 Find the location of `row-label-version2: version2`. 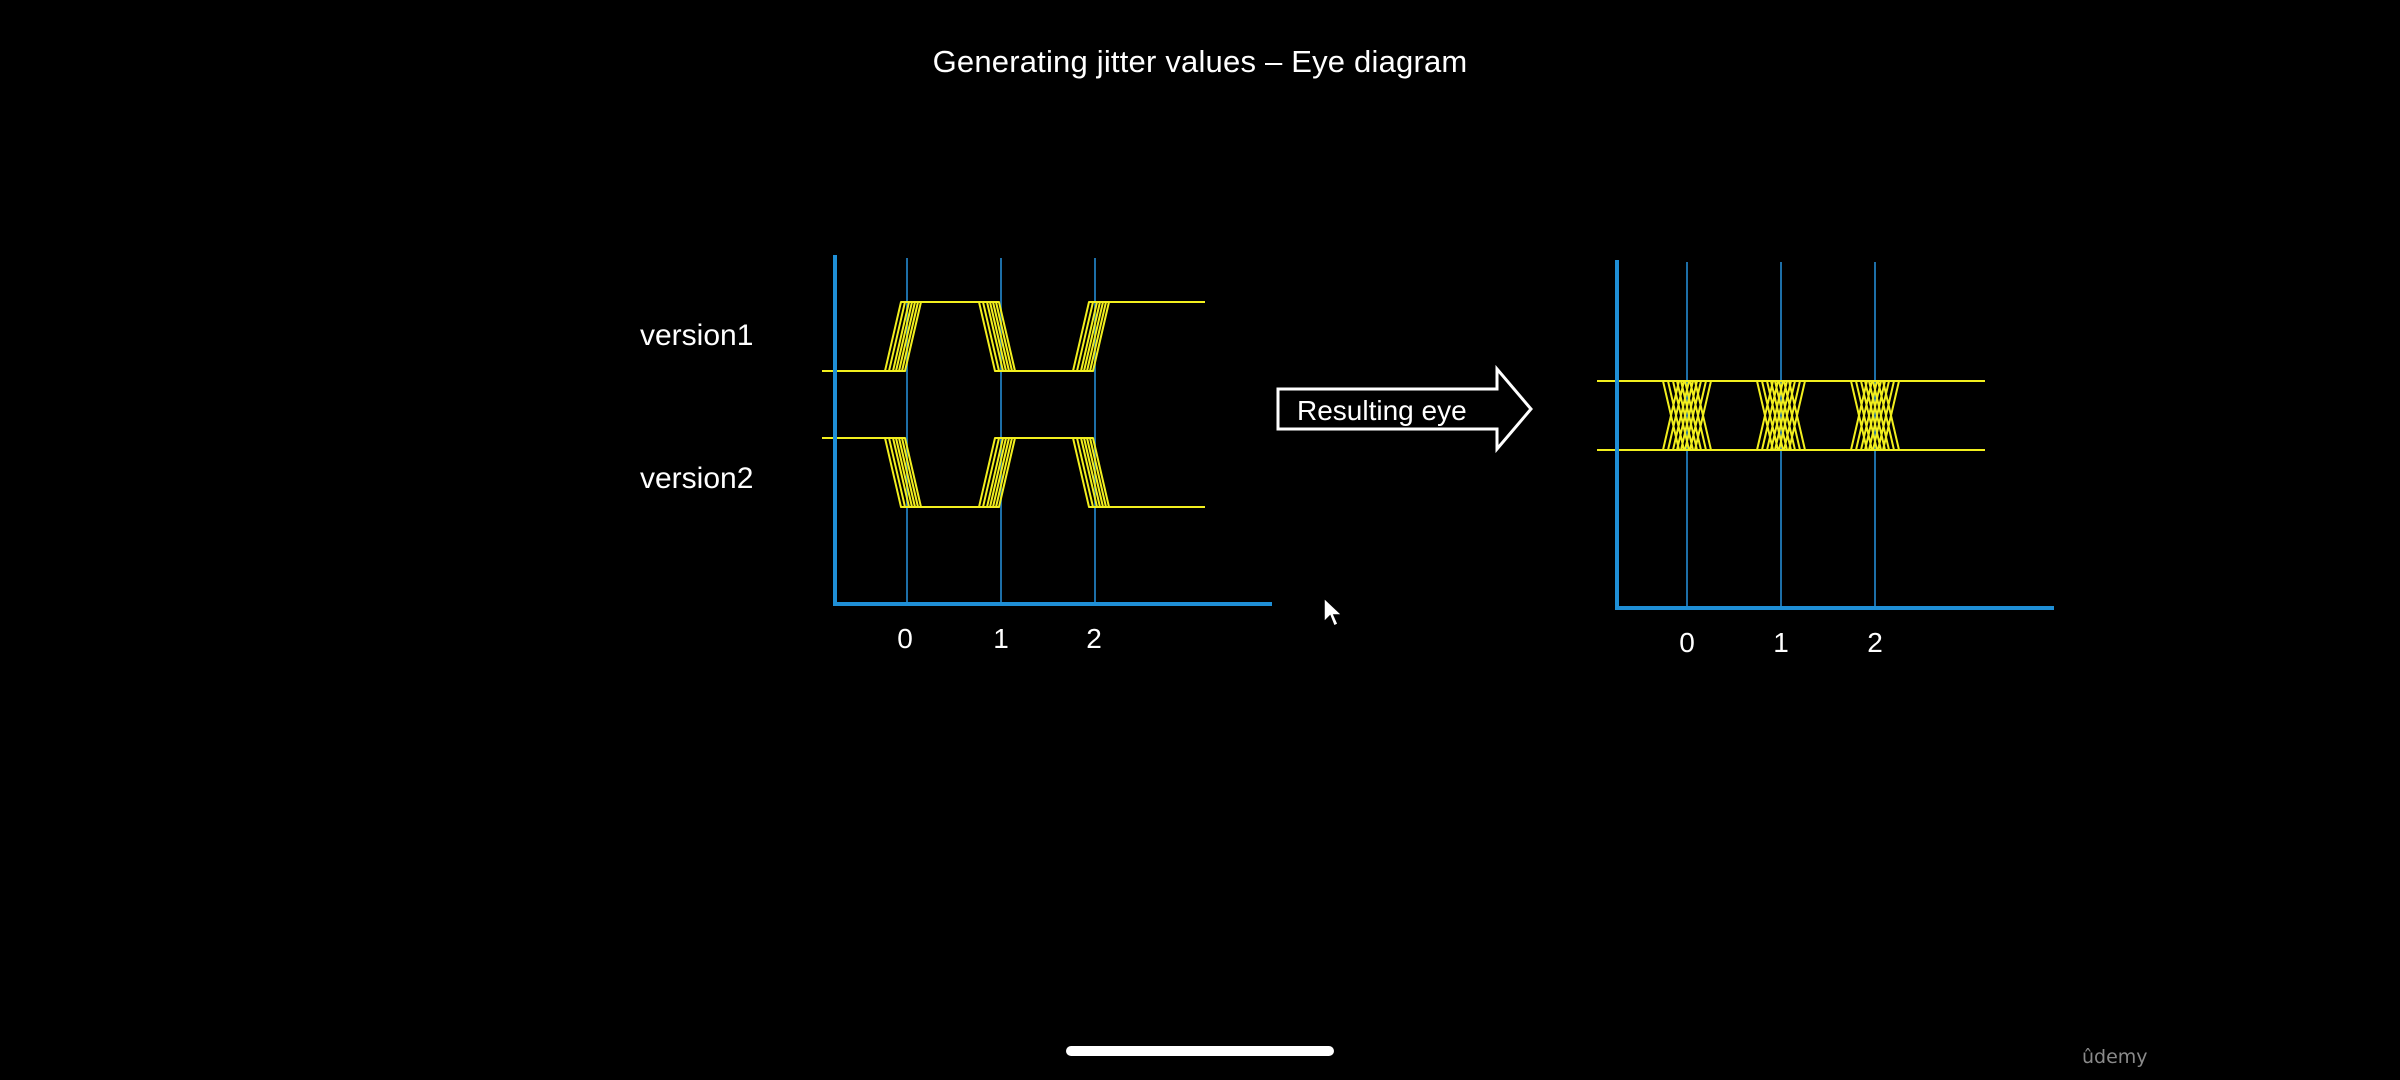

row-label-version2: version2 is located at coordinates (696, 478).